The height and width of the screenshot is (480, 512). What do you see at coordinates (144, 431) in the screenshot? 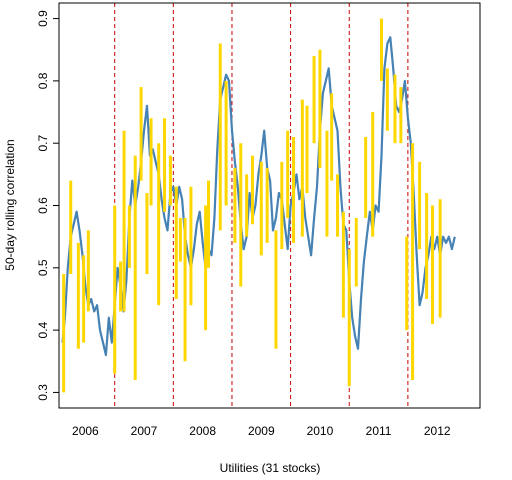
I see `x-year-label: 2007` at bounding box center [144, 431].